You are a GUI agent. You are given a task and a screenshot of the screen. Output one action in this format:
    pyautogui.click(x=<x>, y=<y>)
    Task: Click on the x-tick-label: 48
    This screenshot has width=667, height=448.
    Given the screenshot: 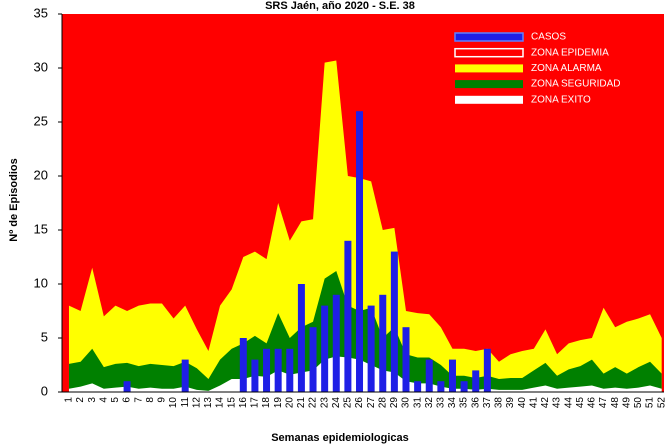 What is the action you would take?
    pyautogui.click(x=615, y=403)
    